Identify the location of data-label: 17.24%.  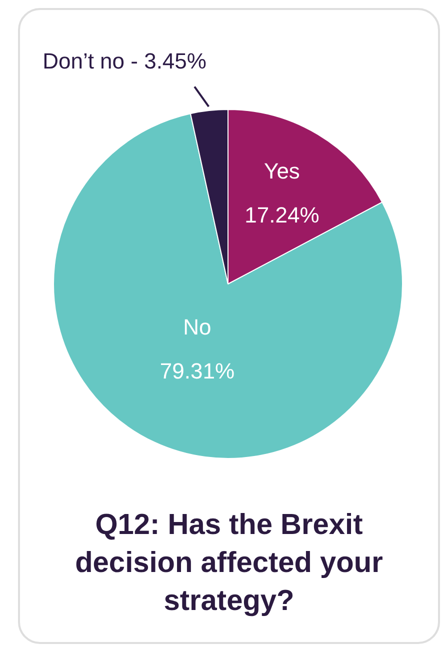
(282, 215).